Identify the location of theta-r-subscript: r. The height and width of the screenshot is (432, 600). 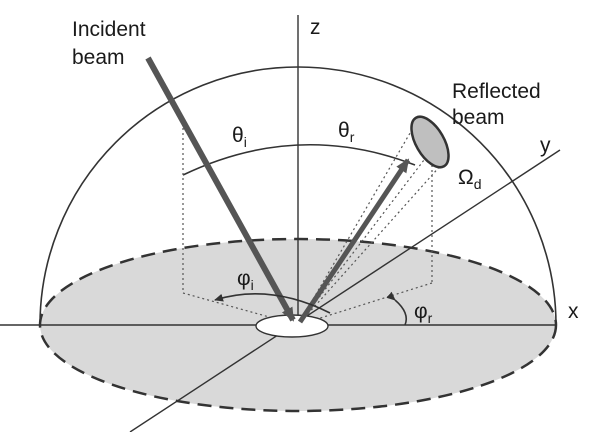
(352, 137).